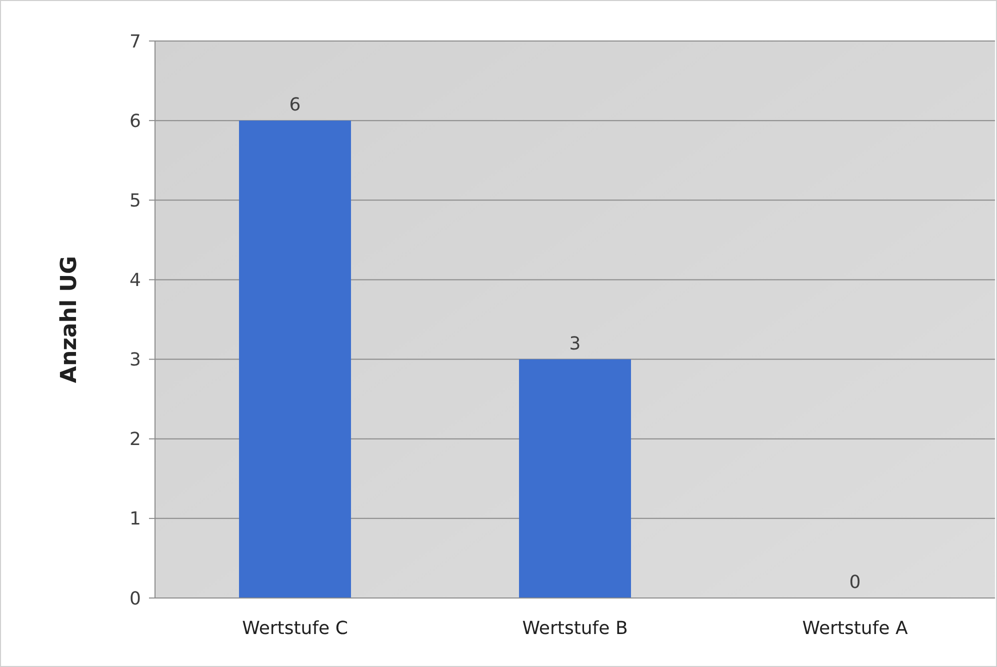  I want to click on y-tick-label: 2, so click(135, 439).